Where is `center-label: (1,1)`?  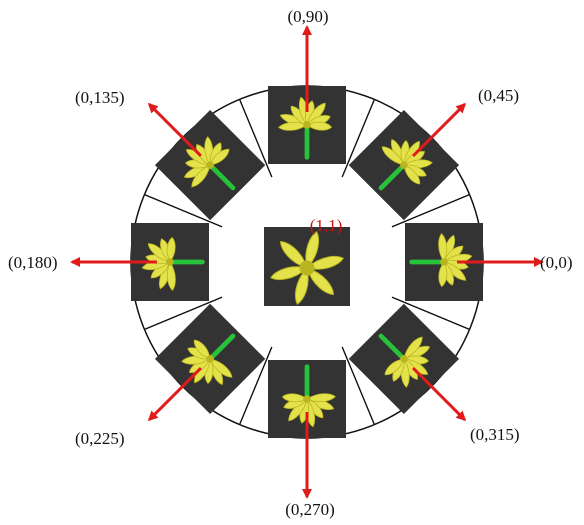
center-label: (1,1) is located at coordinates (326, 225).